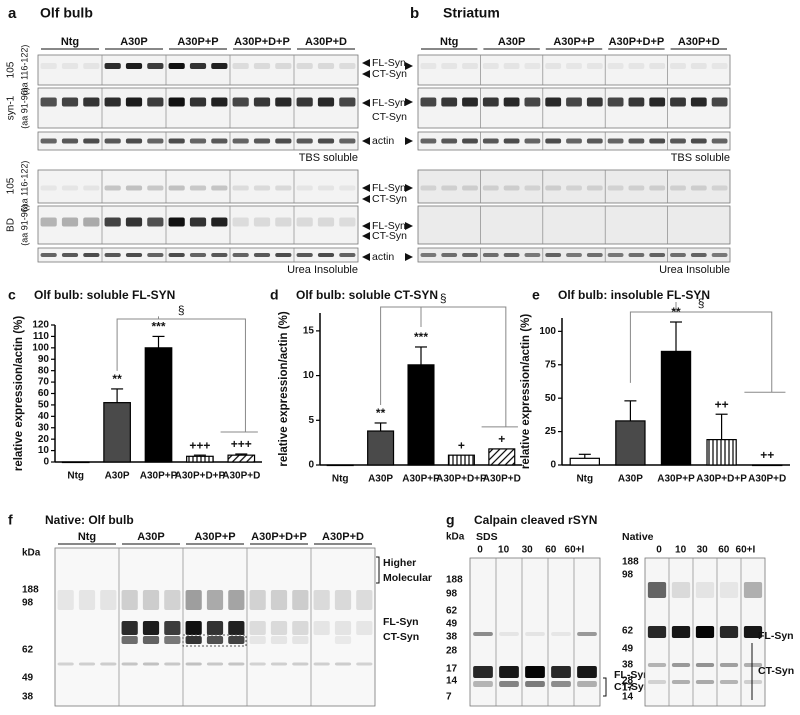 The image size is (800, 715). I want to click on y-tick-label: 0, so click(46, 462).